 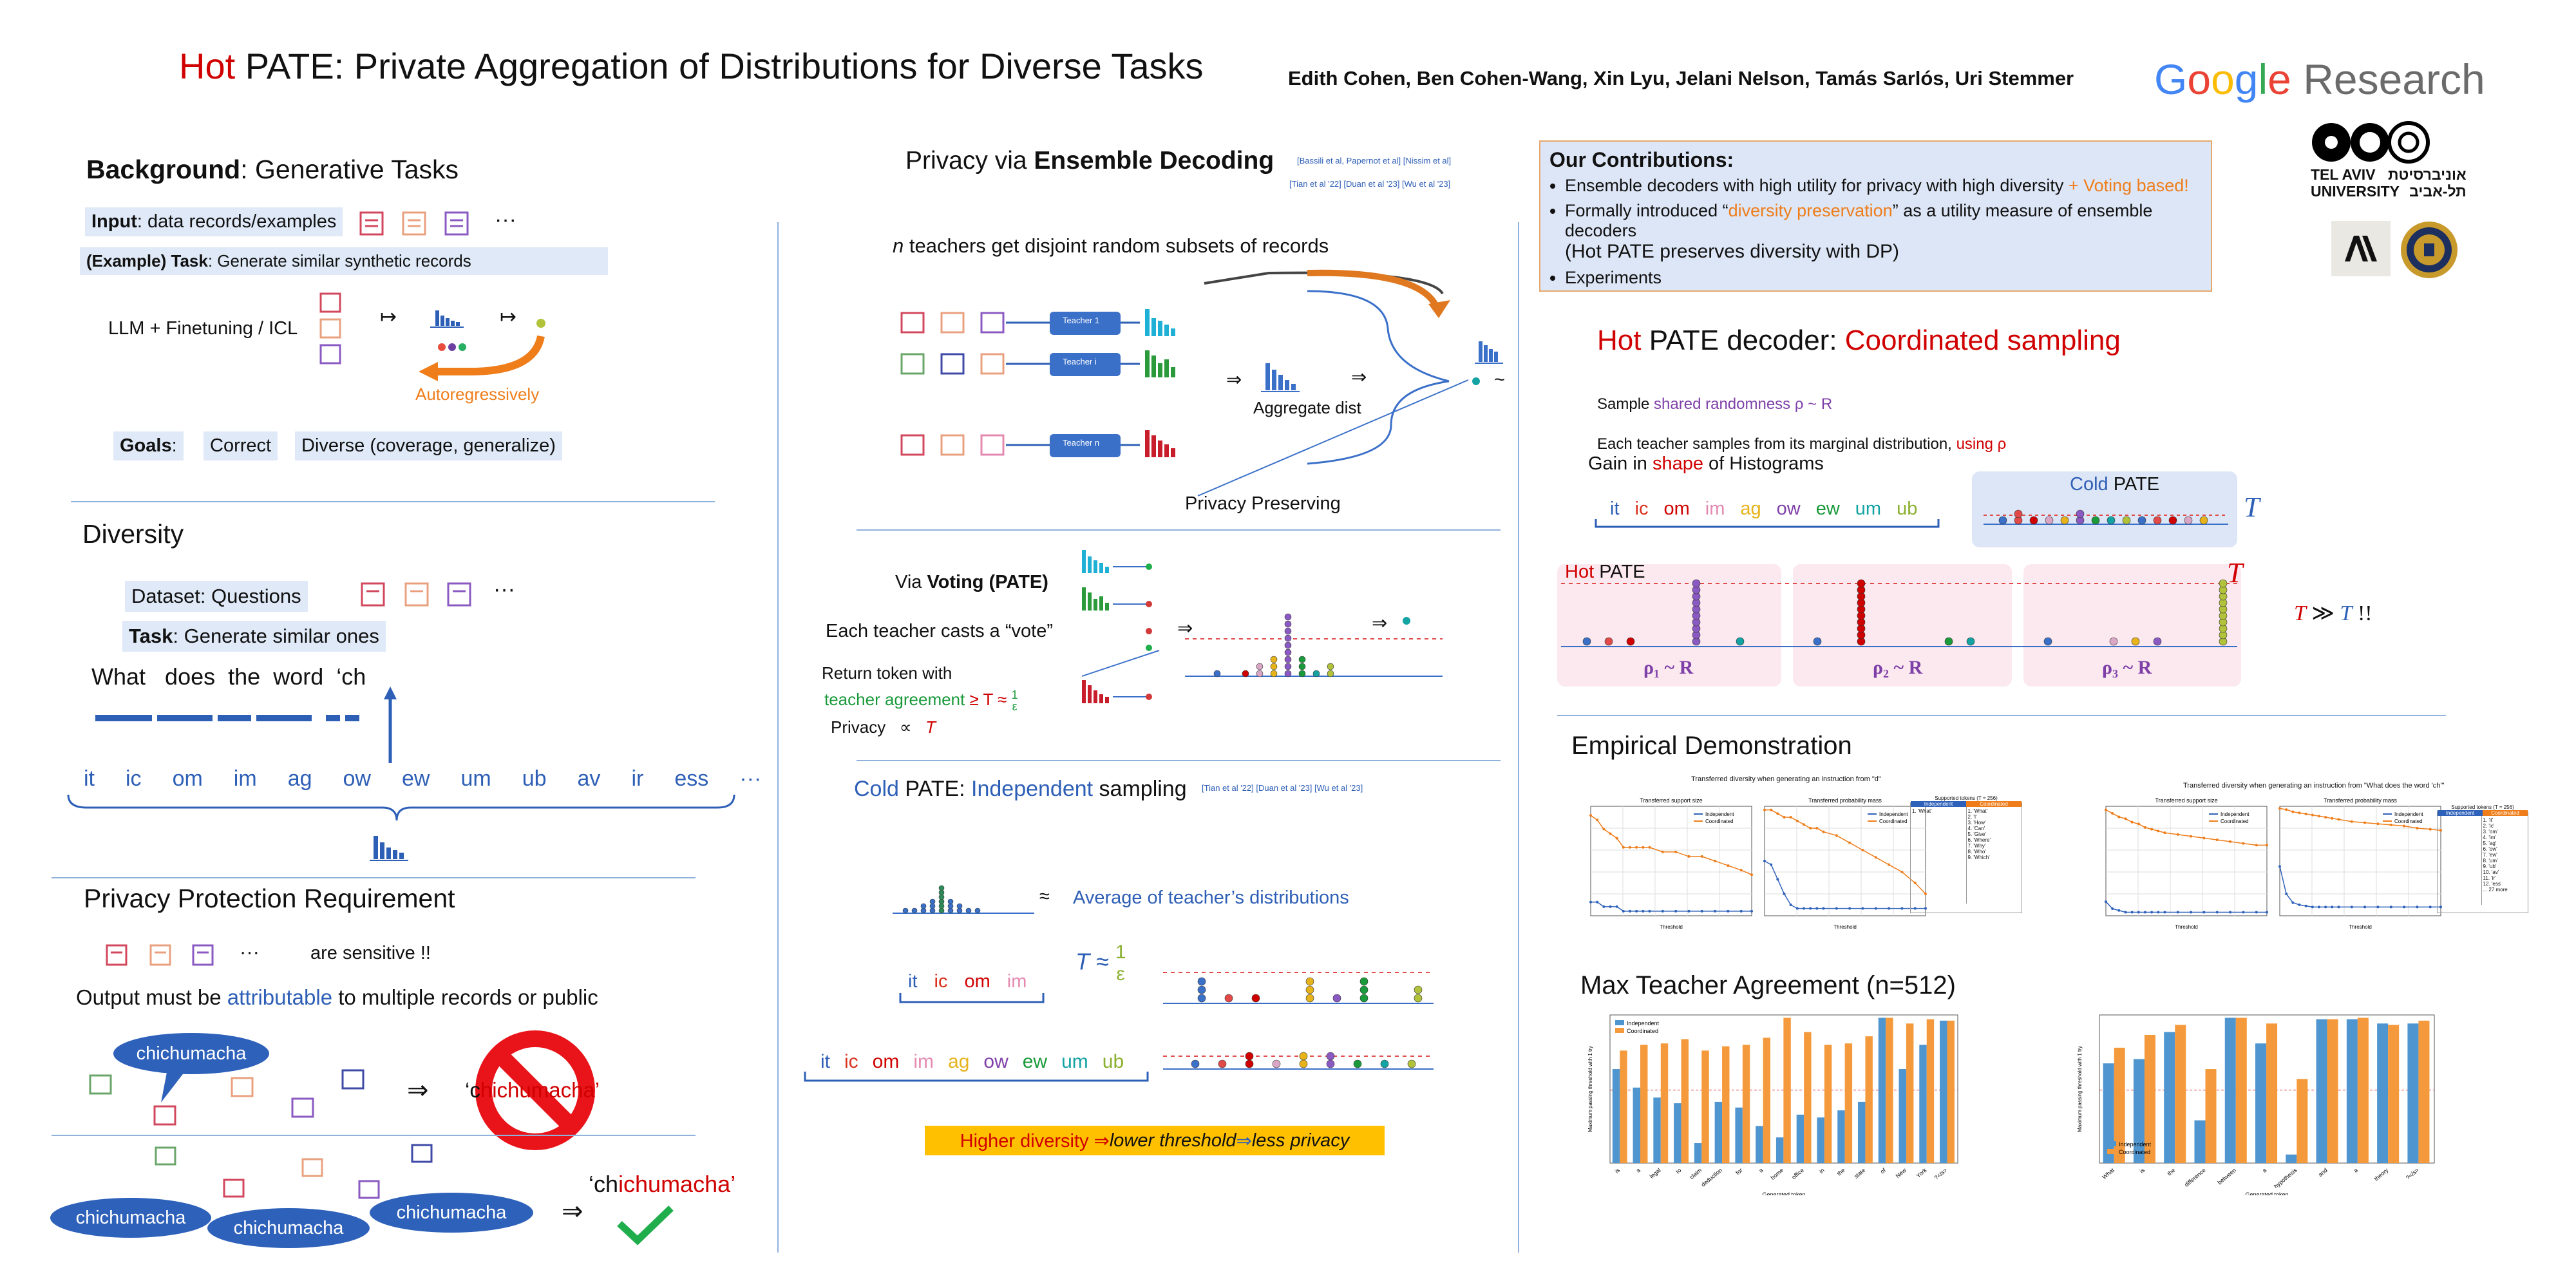 What do you see at coordinates (1580, 572) in the screenshot?
I see `hot-label-h: Hot` at bounding box center [1580, 572].